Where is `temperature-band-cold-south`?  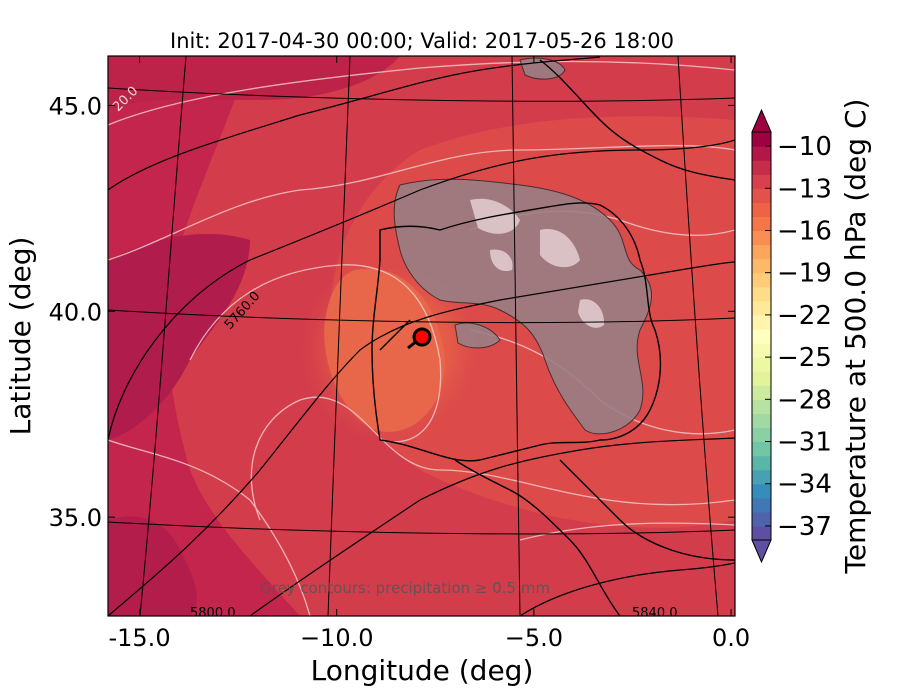
temperature-band-cold-south is located at coordinates (152, 566).